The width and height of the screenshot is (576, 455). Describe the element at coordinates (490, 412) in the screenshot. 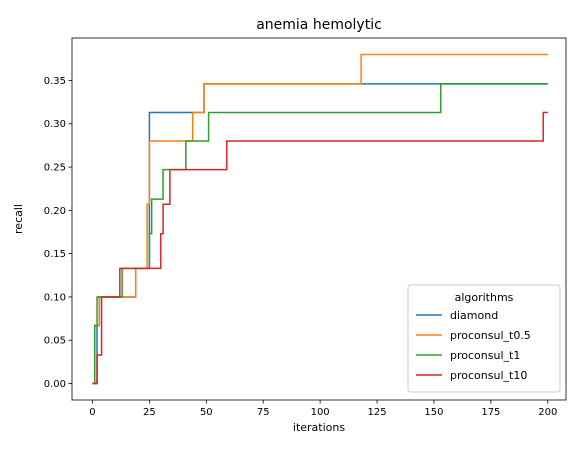

I see `x-tick-label: 175` at that location.